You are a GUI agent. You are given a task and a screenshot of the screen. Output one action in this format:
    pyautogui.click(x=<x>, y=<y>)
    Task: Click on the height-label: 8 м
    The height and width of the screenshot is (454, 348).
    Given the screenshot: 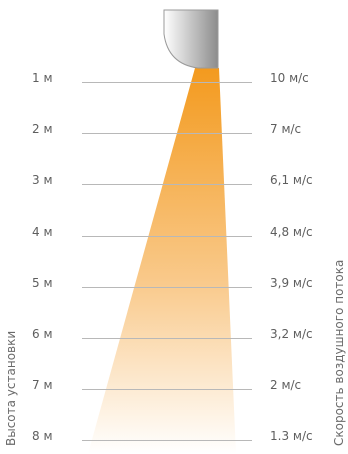 What is the action you would take?
    pyautogui.click(x=42, y=436)
    